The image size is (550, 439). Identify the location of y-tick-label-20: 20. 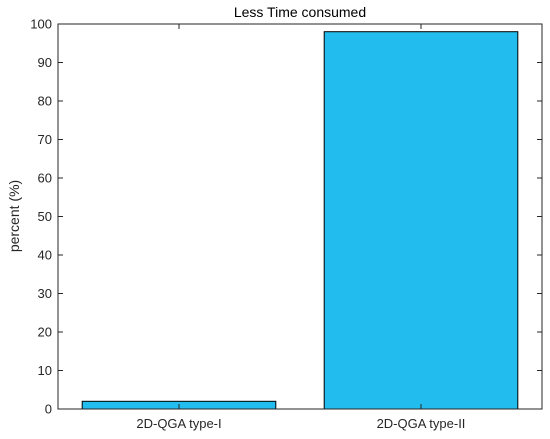
(45, 332).